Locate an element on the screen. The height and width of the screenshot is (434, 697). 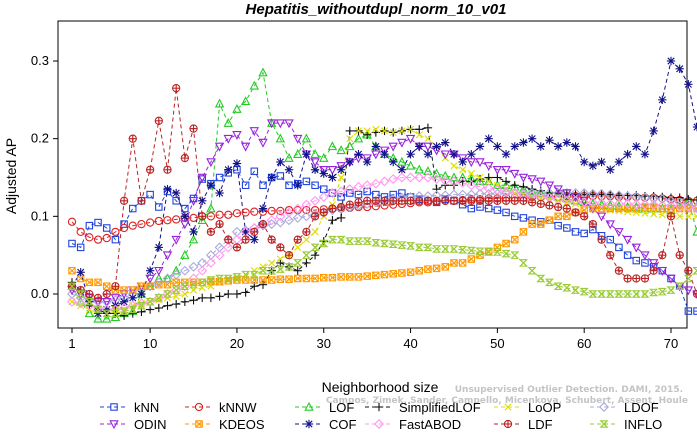
legend-item-loop: LoOP is located at coordinates (527, 407).